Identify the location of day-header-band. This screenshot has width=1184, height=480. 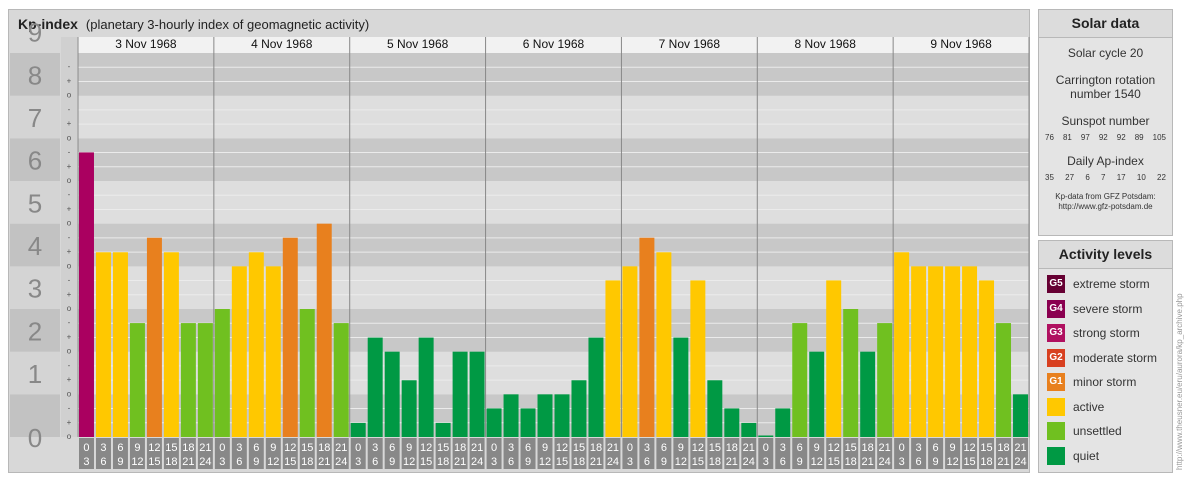
(553, 45).